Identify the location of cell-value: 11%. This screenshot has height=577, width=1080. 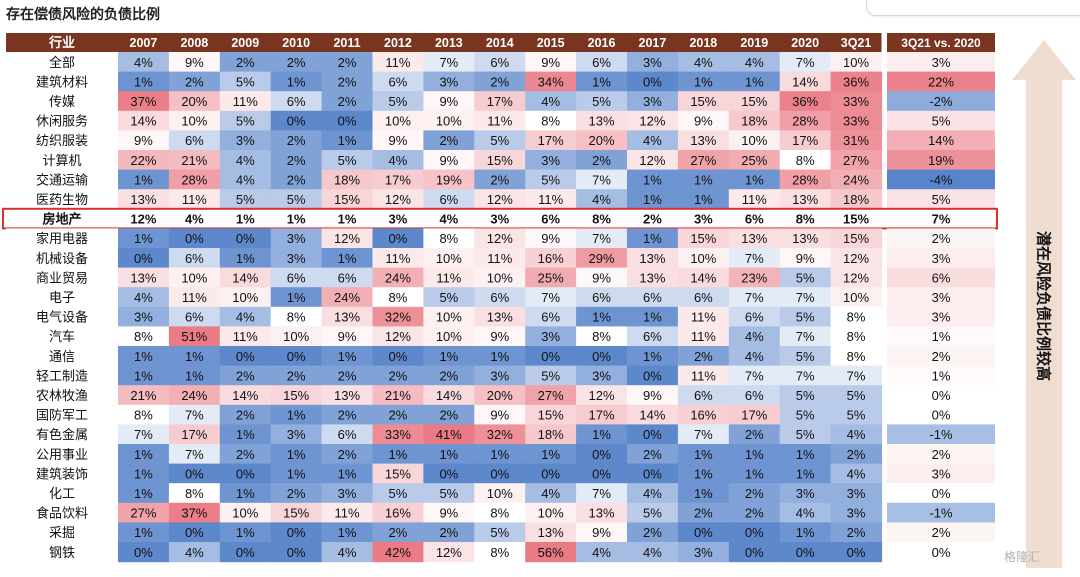
(448, 277).